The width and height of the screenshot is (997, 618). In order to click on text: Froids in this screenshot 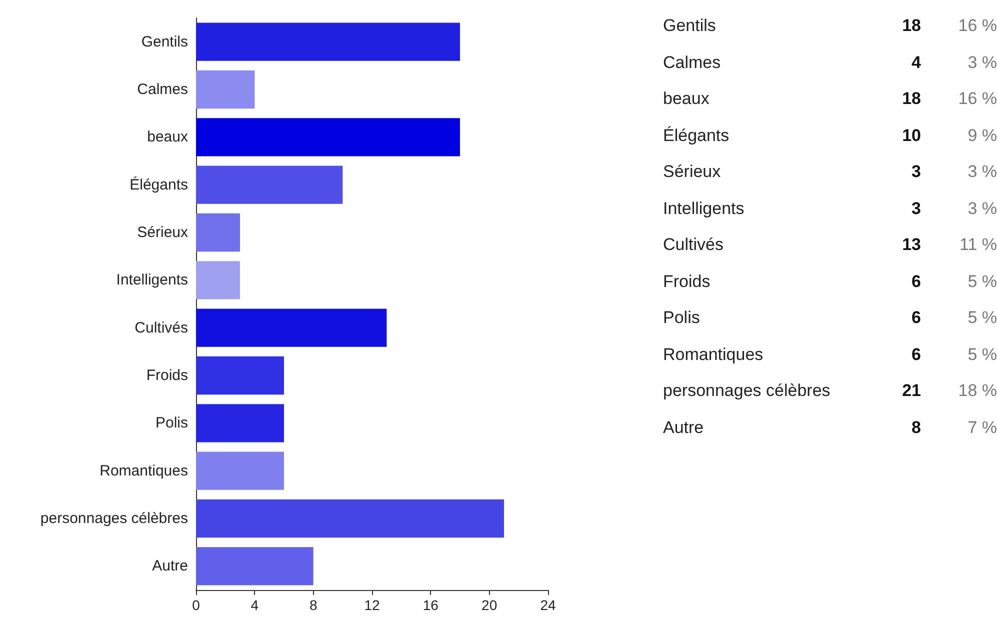, I will do `click(687, 282)`.